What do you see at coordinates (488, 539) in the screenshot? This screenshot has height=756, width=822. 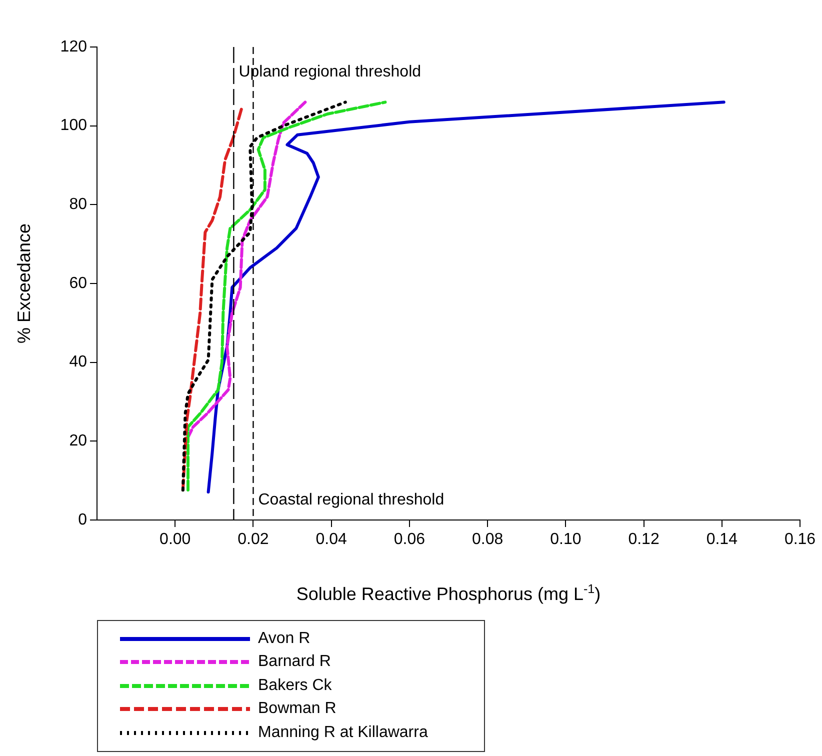 I see `x-tick-label: 0.08` at bounding box center [488, 539].